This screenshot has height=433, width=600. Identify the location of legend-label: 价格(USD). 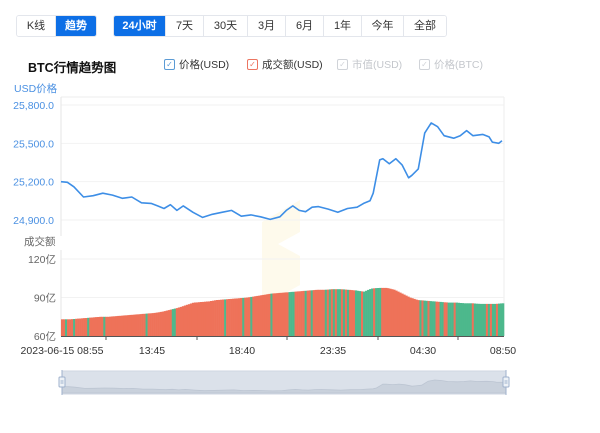
(204, 65).